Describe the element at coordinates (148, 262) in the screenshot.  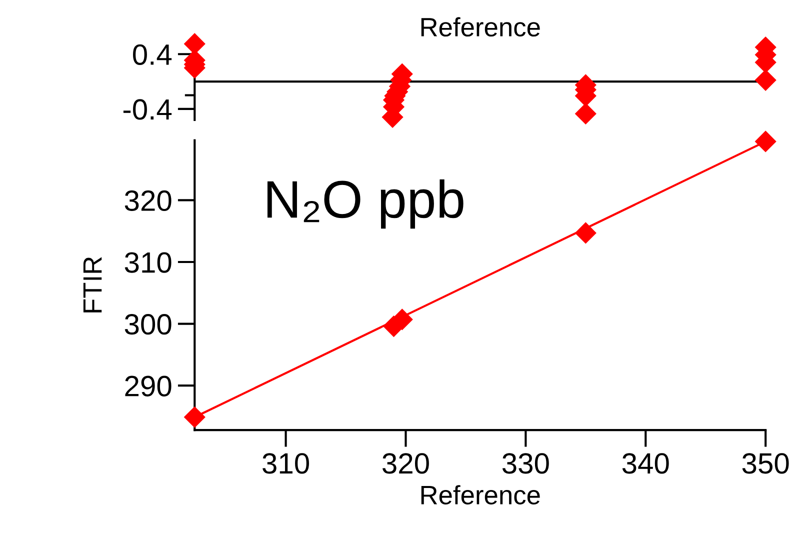
I see `y-tick-label: 310` at that location.